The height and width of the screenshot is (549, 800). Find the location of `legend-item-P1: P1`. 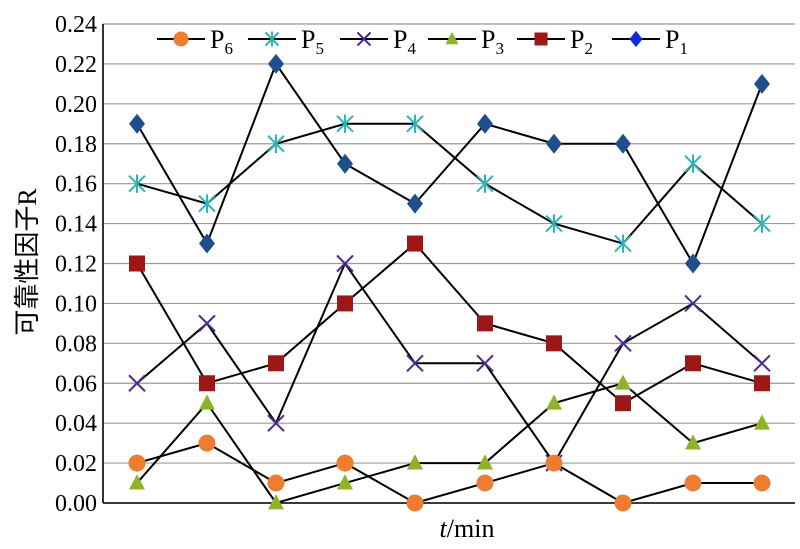

legend-item-P1: P1 is located at coordinates (650, 41).